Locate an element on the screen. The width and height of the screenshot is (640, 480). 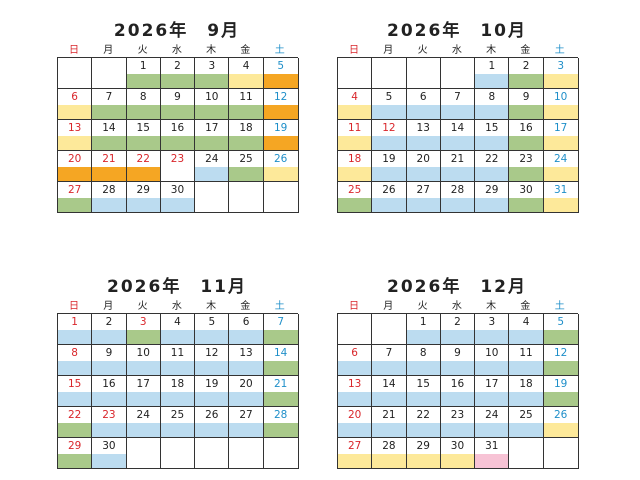
weekday-label: 土 is located at coordinates (279, 50).